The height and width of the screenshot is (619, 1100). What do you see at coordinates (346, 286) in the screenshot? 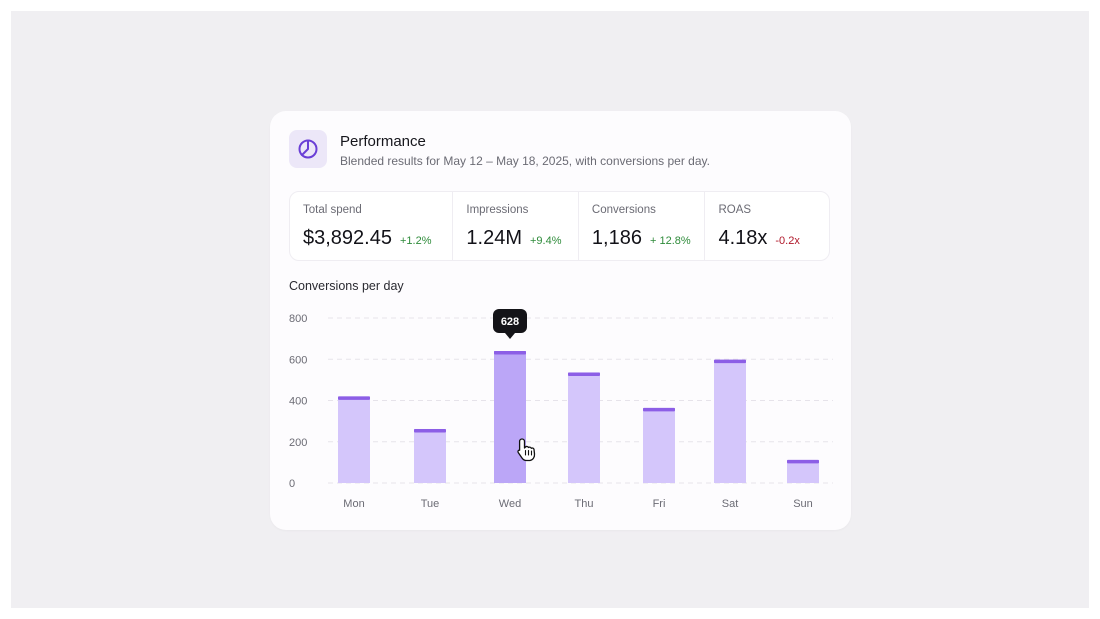
I see `chart-title: Conversions per day` at bounding box center [346, 286].